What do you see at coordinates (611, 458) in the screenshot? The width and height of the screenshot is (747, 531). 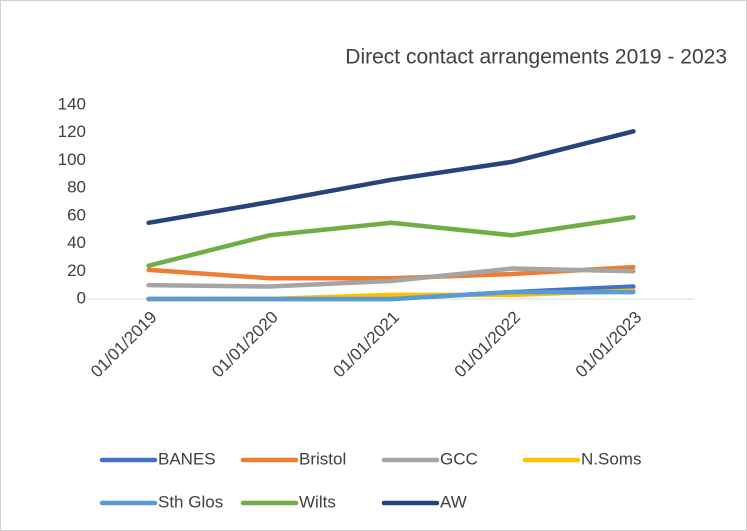 I see `legend-label: N.Soms` at bounding box center [611, 458].